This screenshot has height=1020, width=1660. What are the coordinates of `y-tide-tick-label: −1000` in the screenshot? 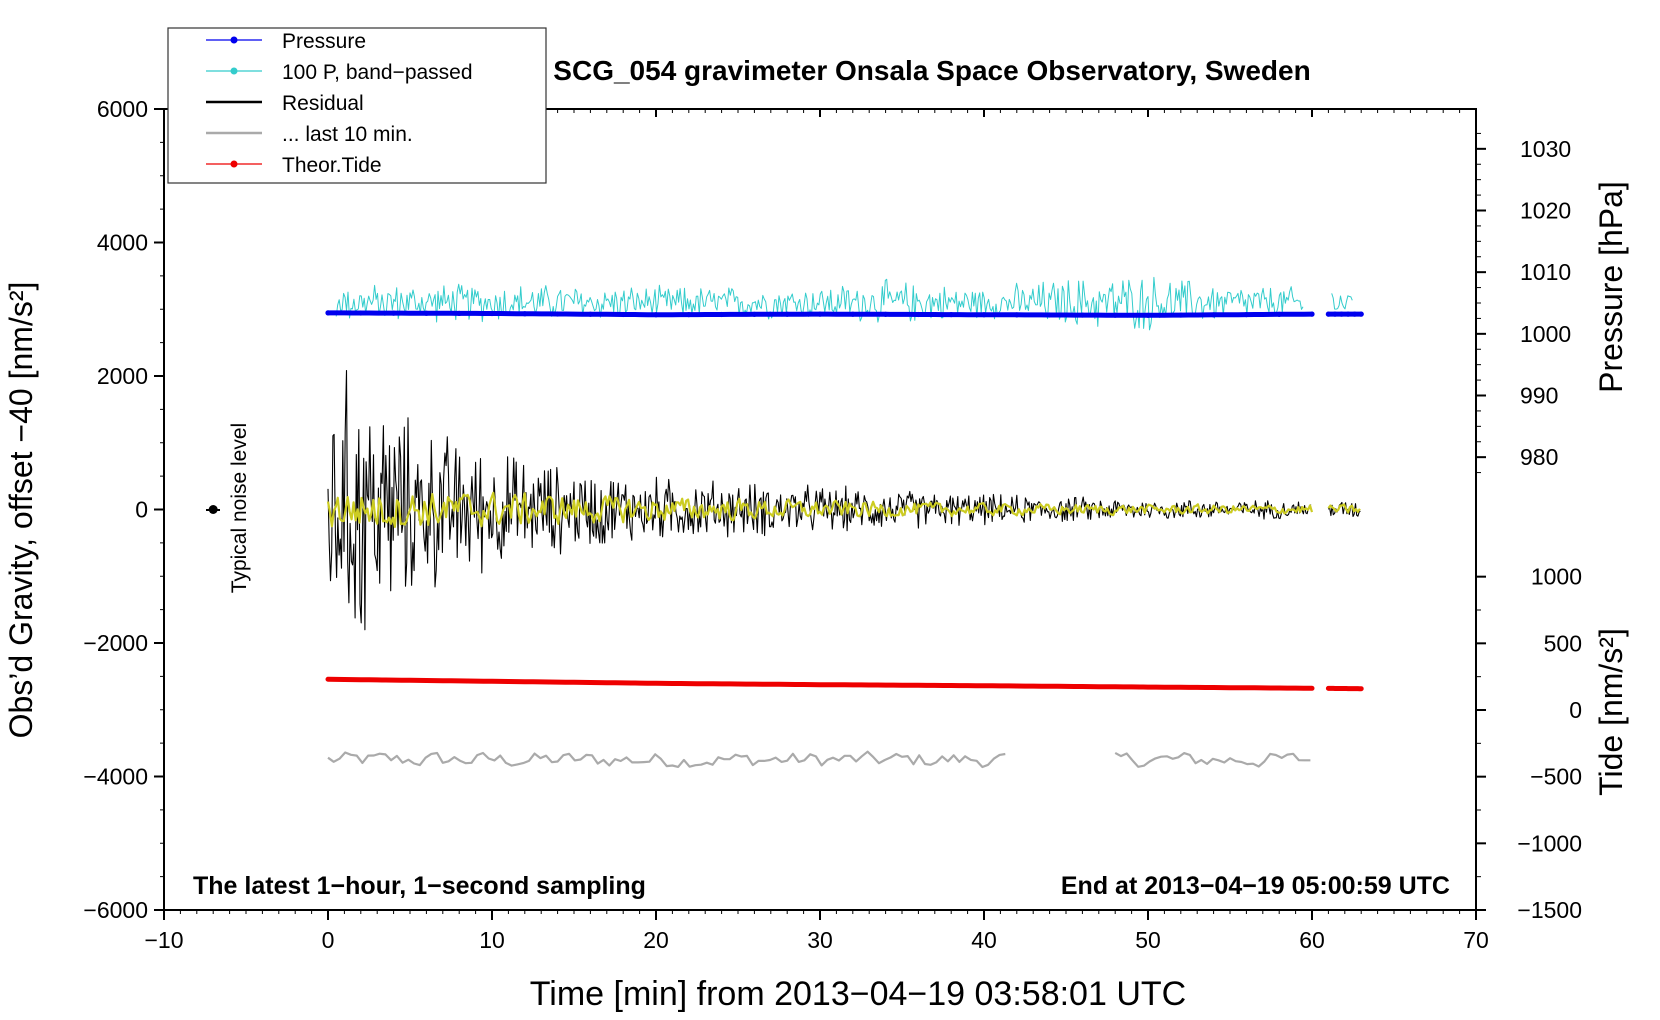 It's located at (1549, 843).